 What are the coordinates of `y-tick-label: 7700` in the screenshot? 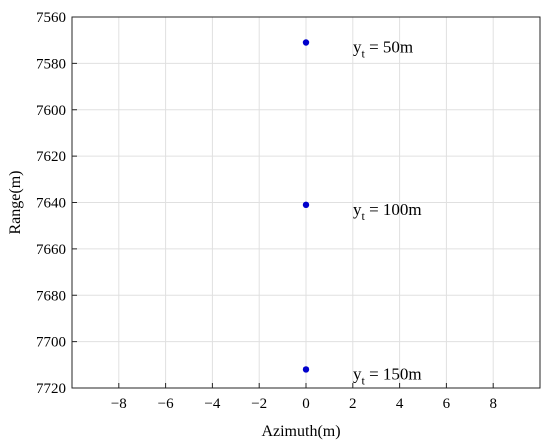 It's located at (51, 343).